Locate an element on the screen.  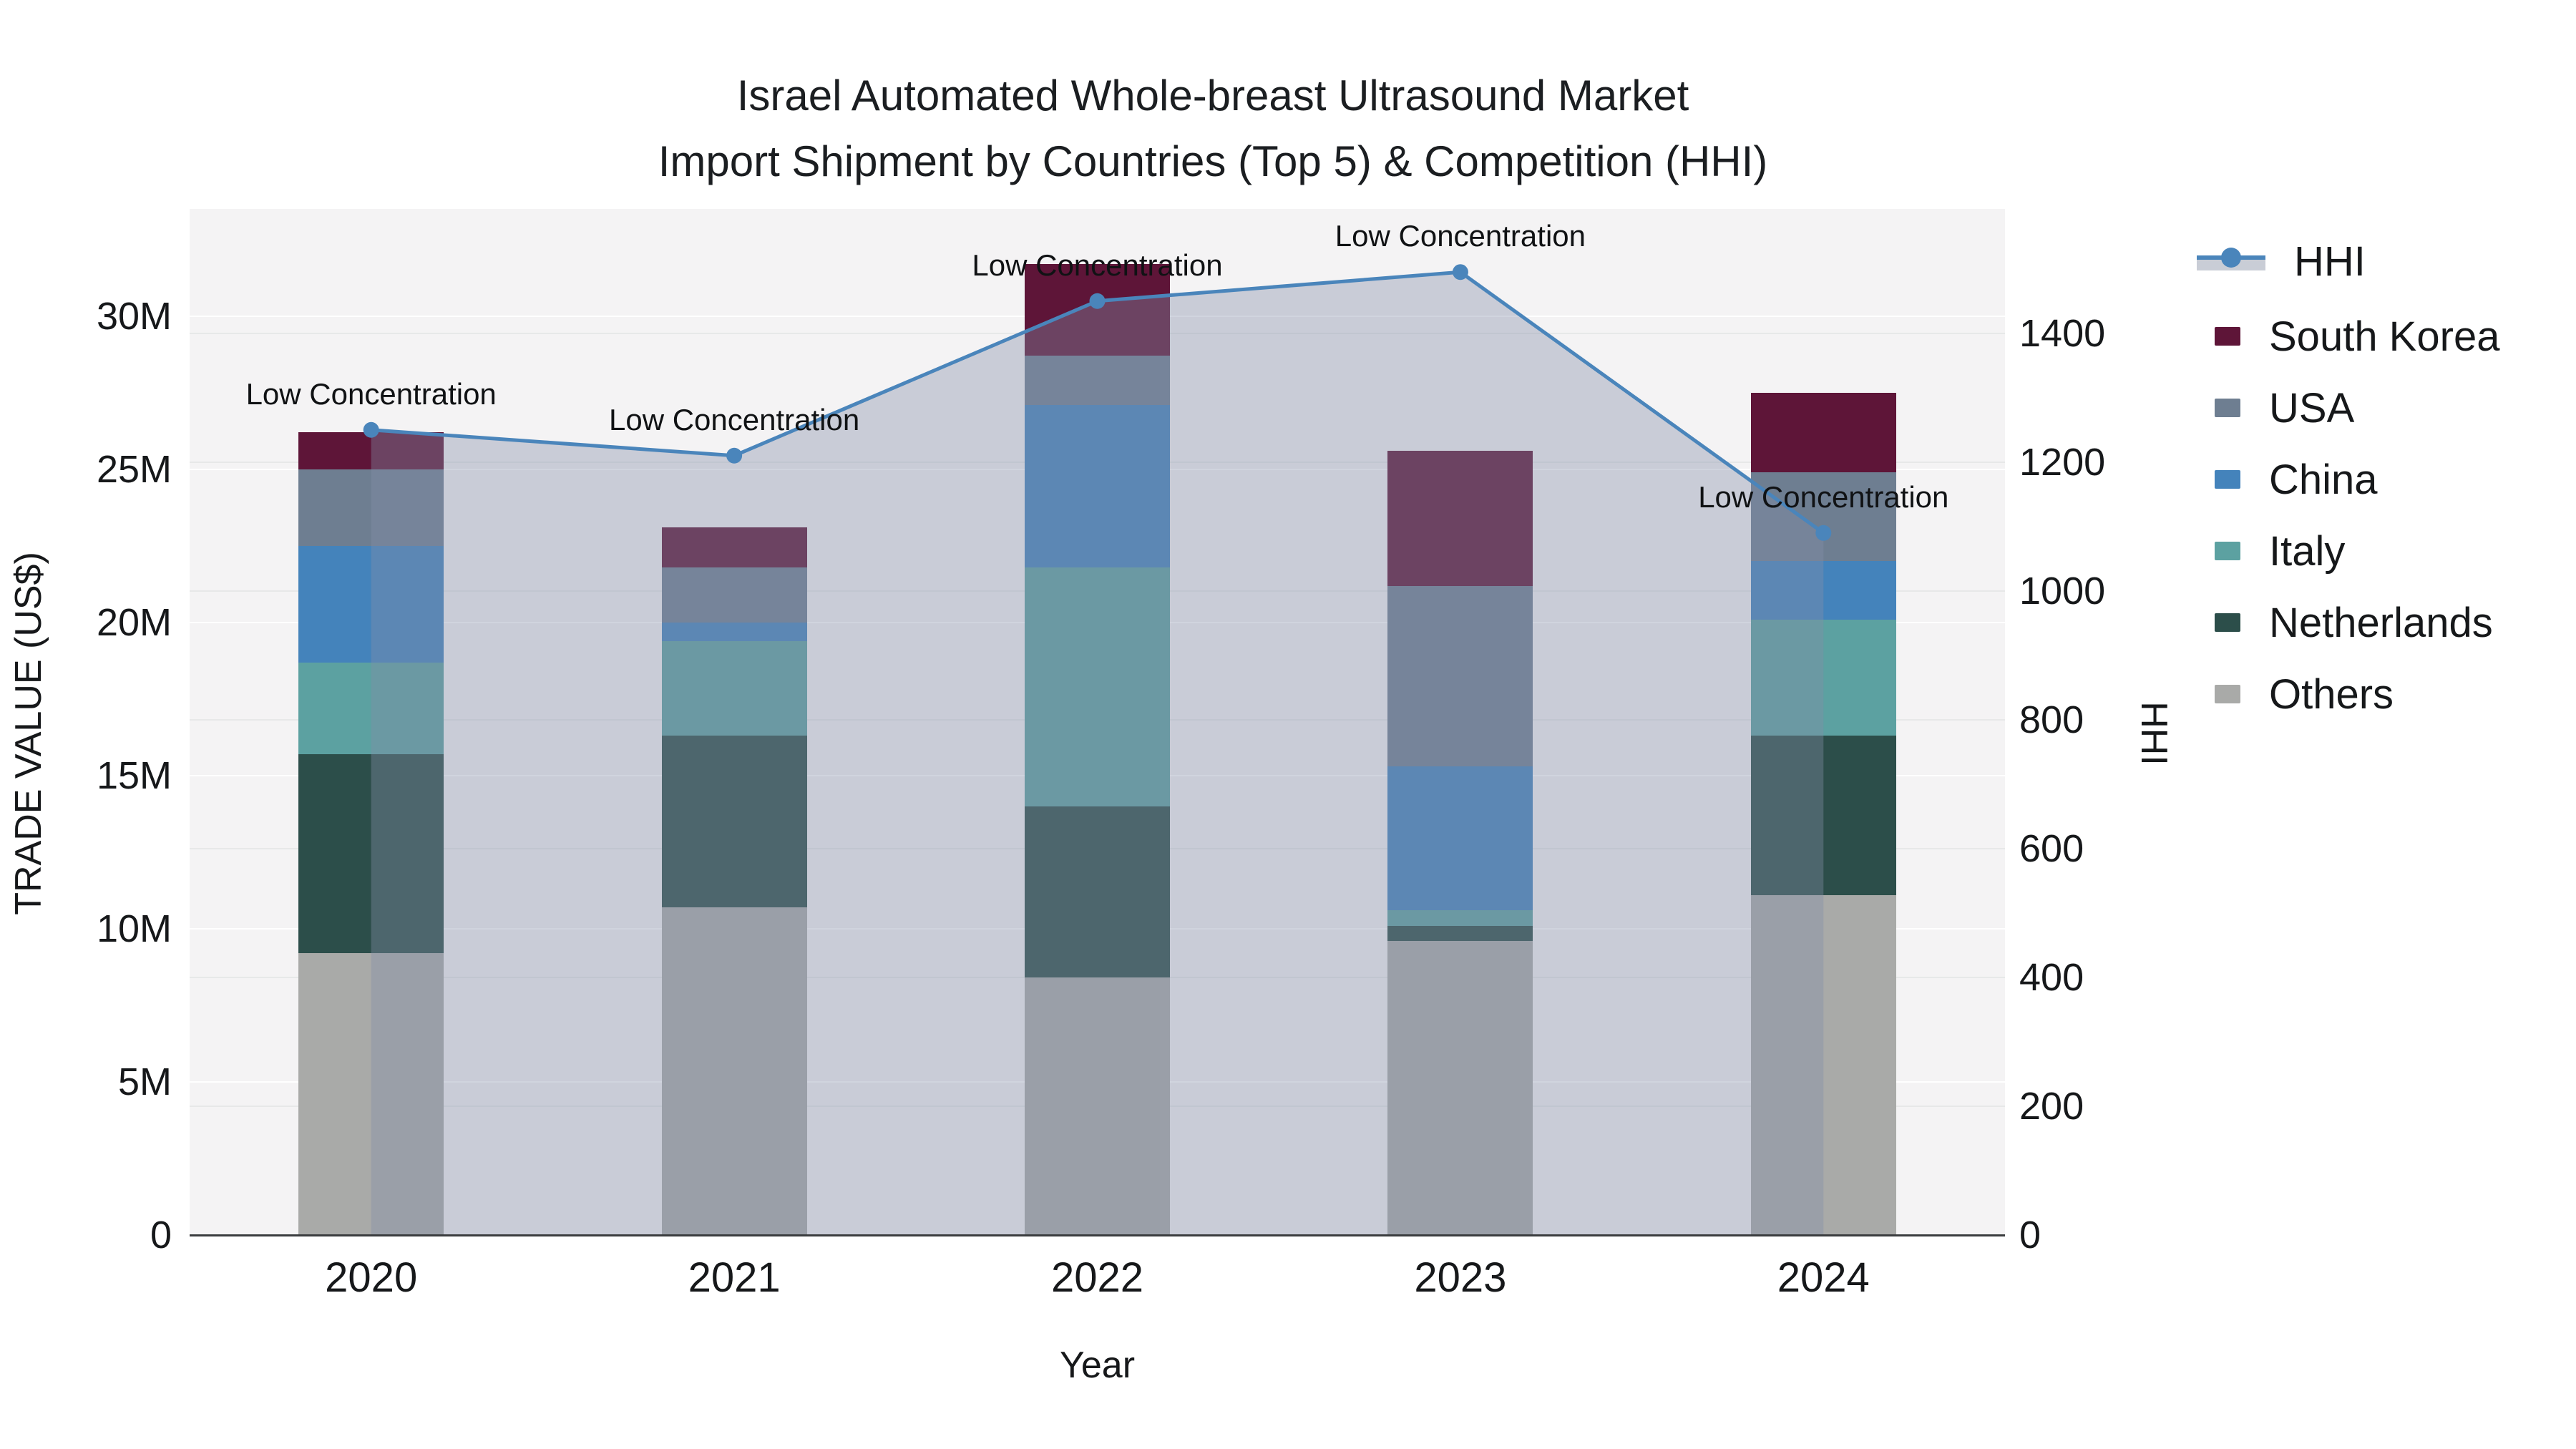
y-right-tick-0: 0 is located at coordinates (2030, 1235).